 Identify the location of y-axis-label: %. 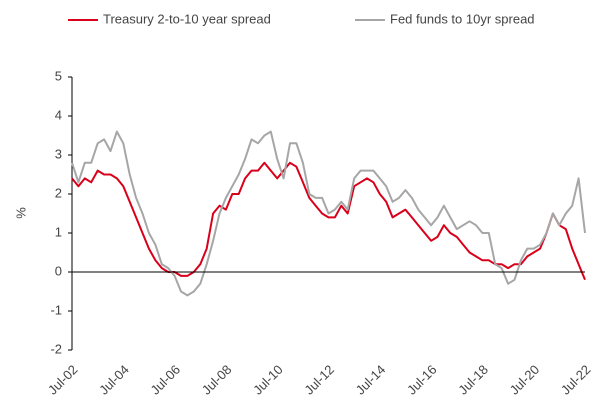
(20, 213).